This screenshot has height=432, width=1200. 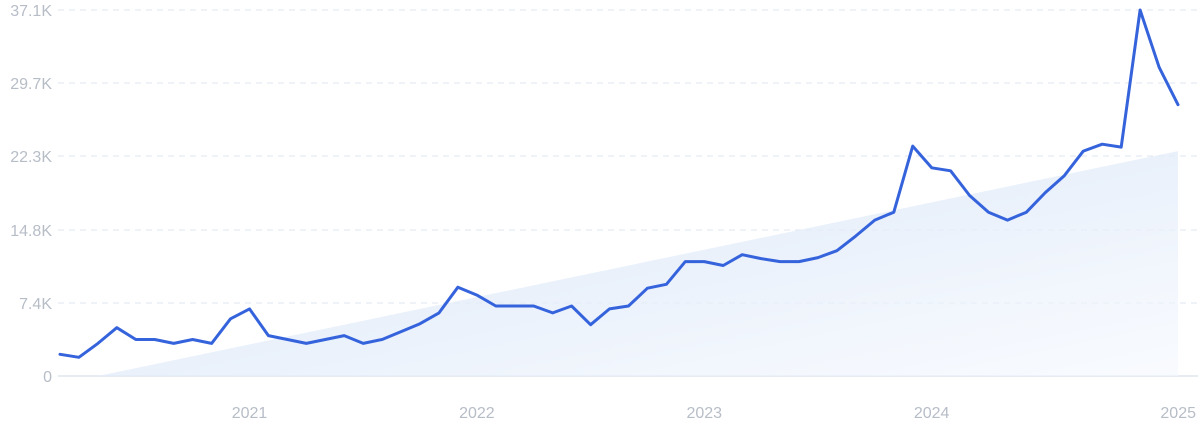 I want to click on y-tick-label: 7.4K, so click(x=35, y=304).